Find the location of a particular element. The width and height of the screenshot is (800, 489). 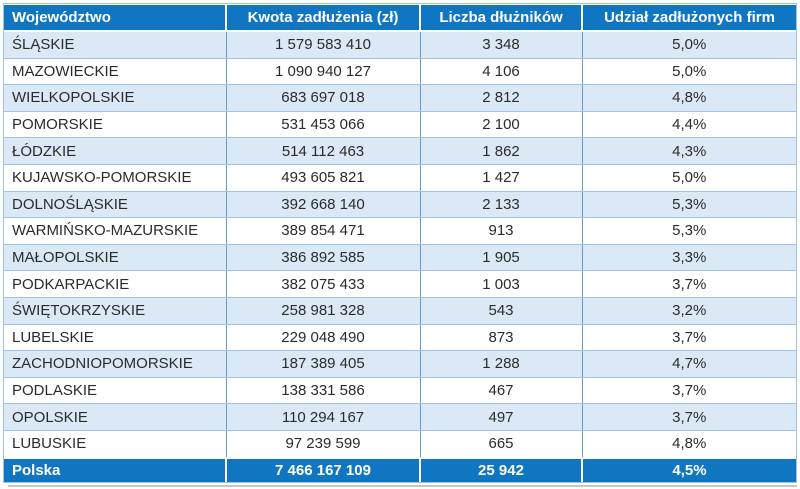

table-row: DOLNOŚLĄSKIE 392 668 140 2 133 5,3% is located at coordinates (400, 205).